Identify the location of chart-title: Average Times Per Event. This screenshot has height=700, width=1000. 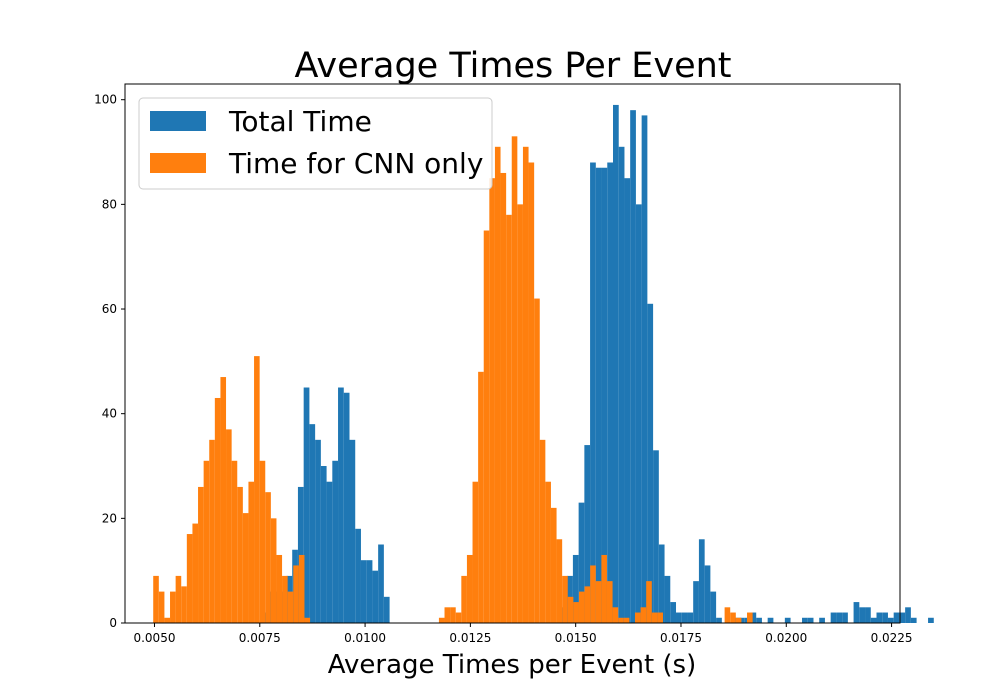
(512, 66).